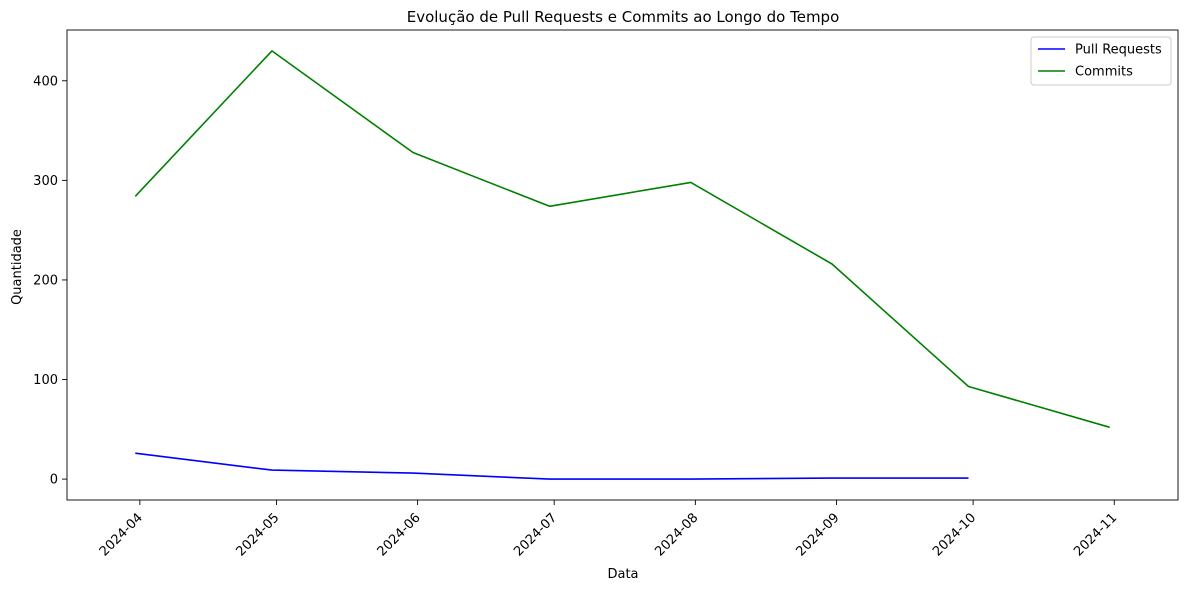 This screenshot has width=1189, height=590. I want to click on legend-label: Pull Requests, so click(1118, 50).